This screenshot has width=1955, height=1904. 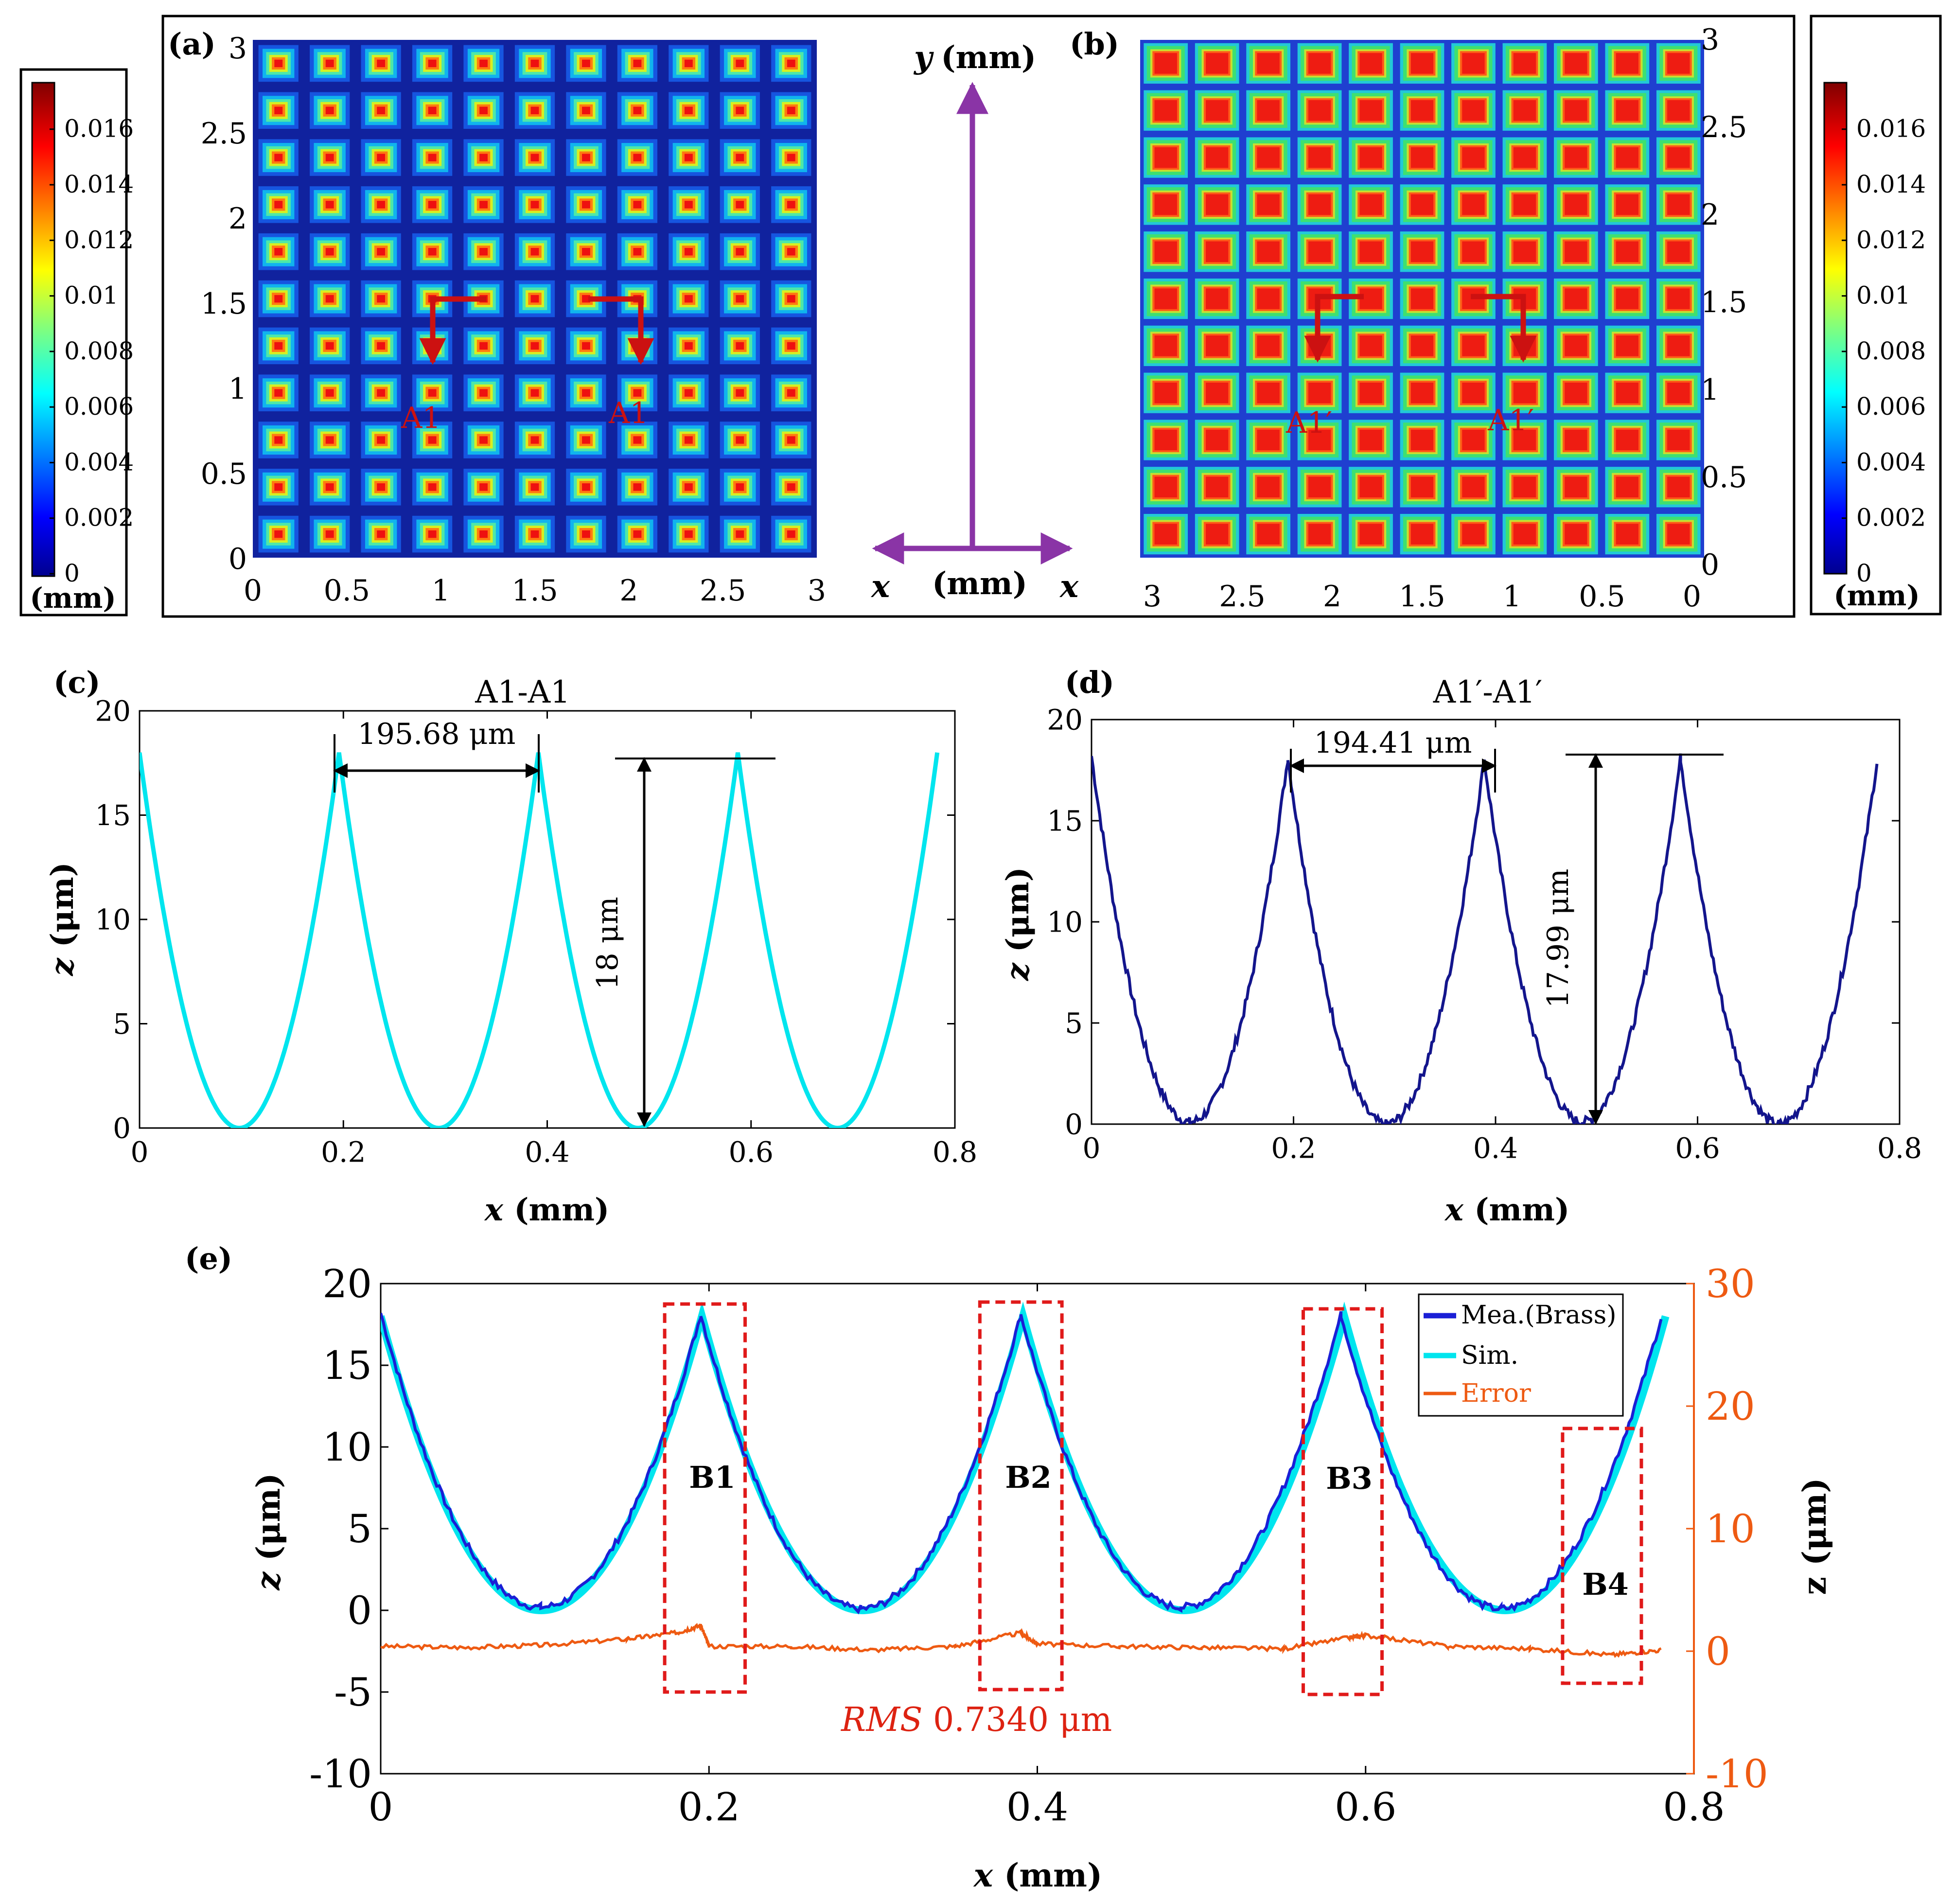 I want to click on y-tick-label: 1, so click(x=1710, y=390).